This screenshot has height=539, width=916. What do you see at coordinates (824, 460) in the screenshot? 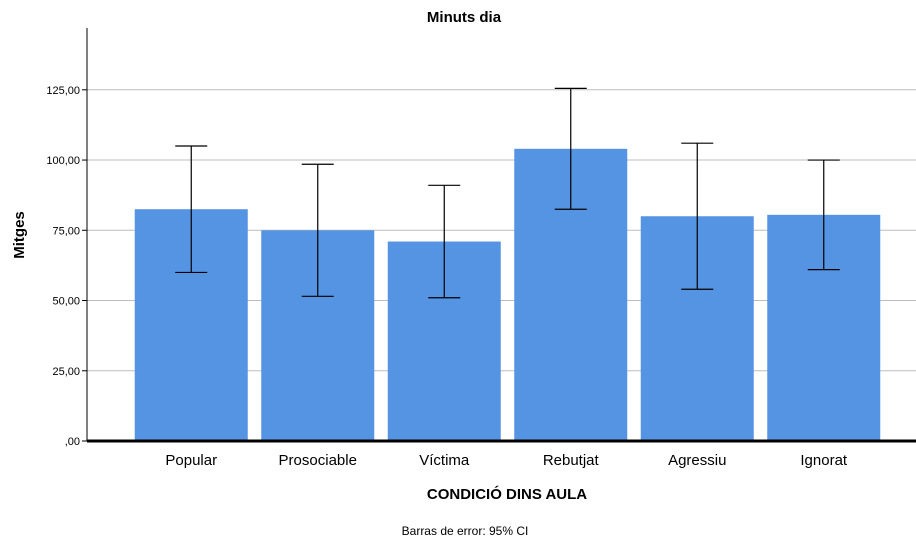
I see `x-tick-label: Ignorat` at bounding box center [824, 460].